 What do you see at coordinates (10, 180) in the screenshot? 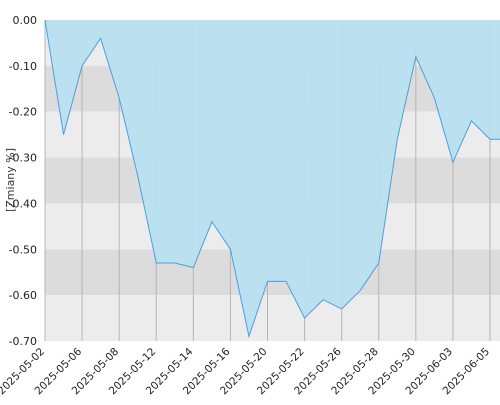
I see `y-axis-label: [Zmiany %]` at bounding box center [10, 180].